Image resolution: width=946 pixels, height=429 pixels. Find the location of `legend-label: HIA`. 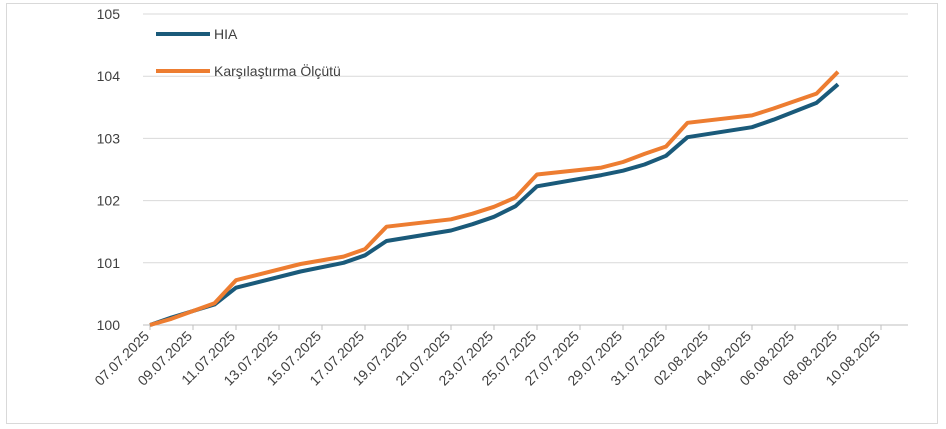

legend-label: HIA is located at coordinates (226, 34).